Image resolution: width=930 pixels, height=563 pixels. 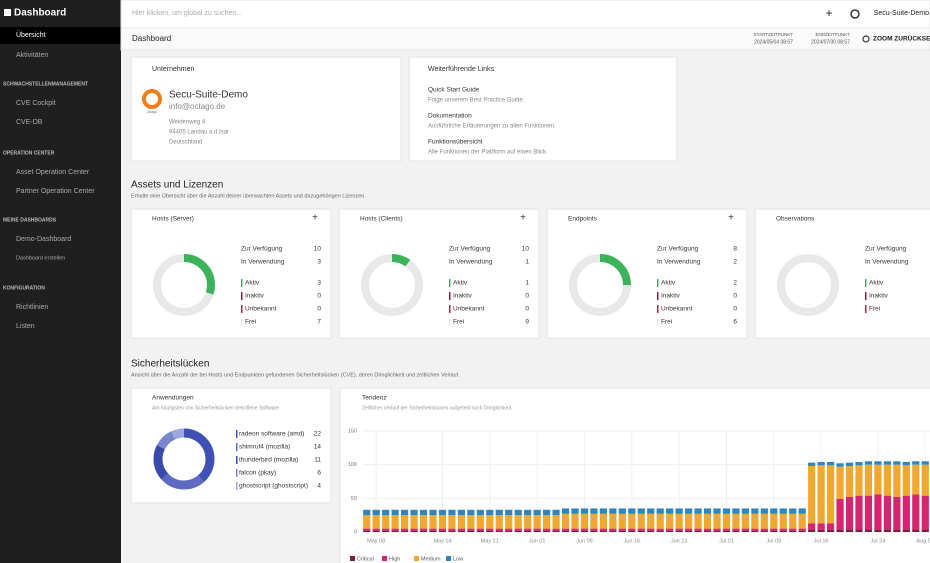 I want to click on user-icon, so click(x=855, y=14).